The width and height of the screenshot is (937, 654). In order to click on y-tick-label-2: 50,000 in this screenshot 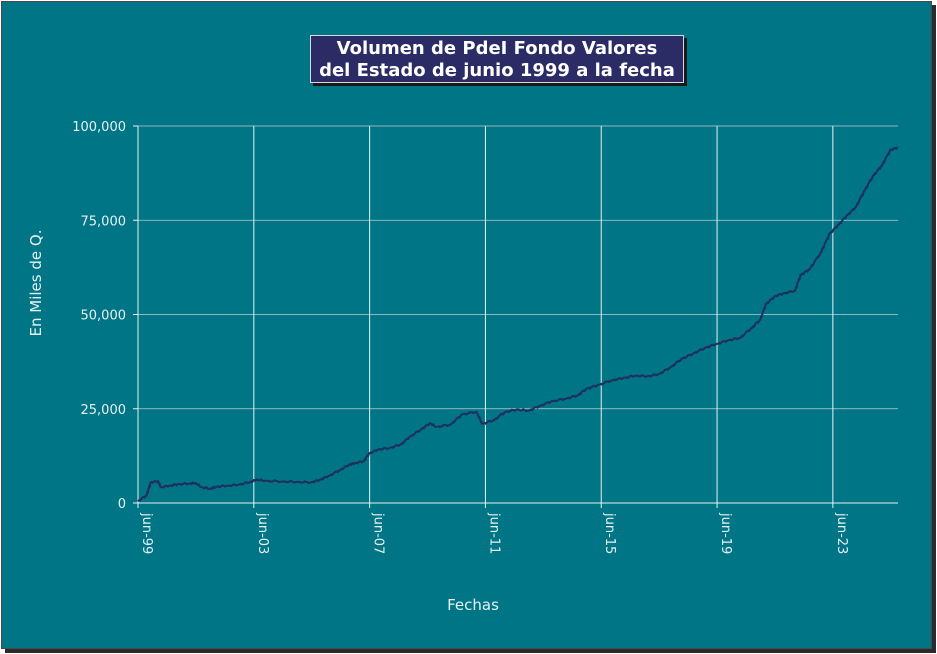, I will do `click(104, 316)`.